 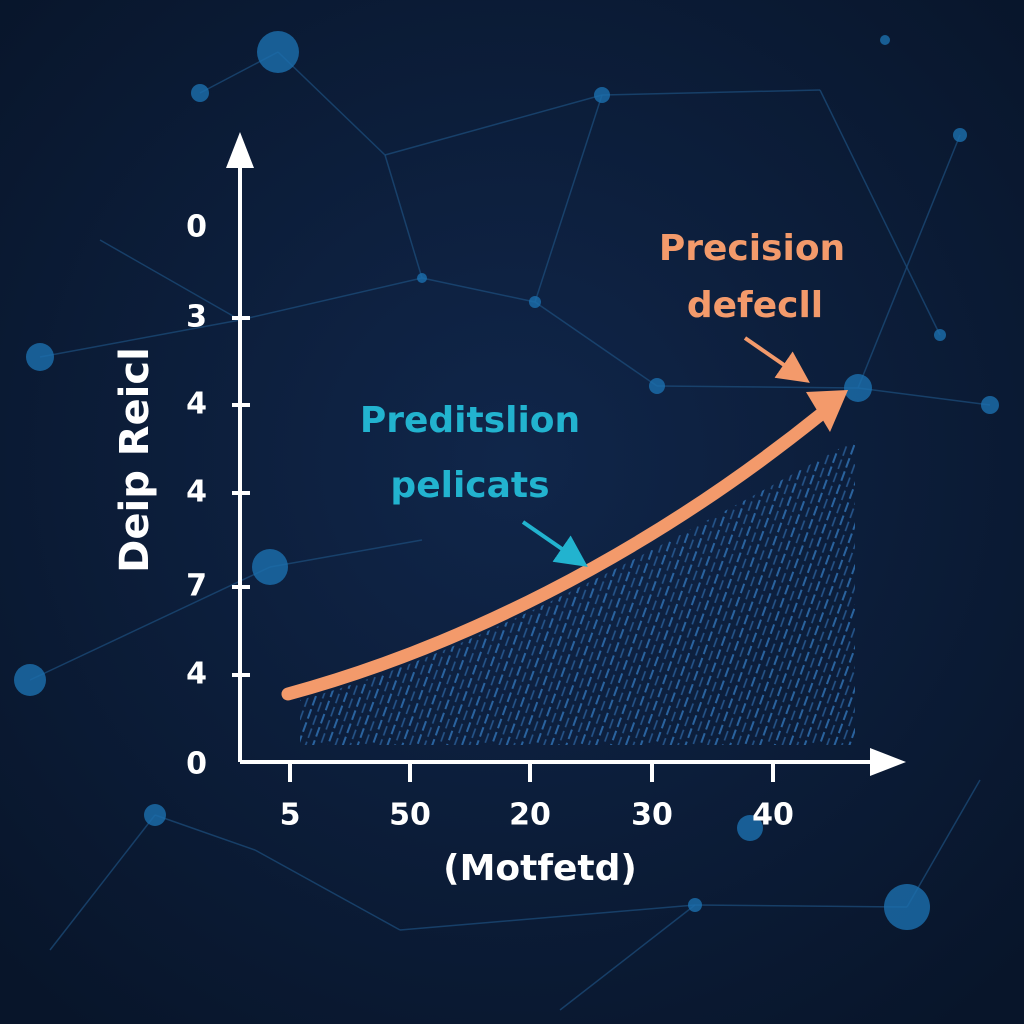 I want to click on x-tick-label: 30, so click(x=652, y=815).